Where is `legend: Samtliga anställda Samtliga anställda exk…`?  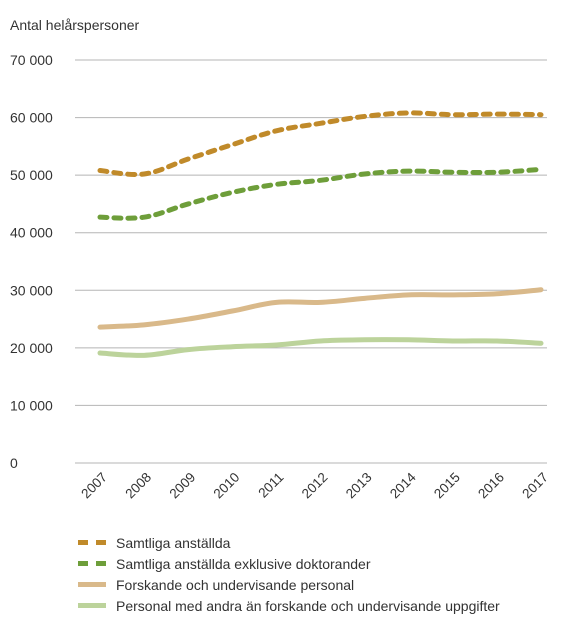 legend: Samtliga anställda Samtliga anställda exk… is located at coordinates (289, 574).